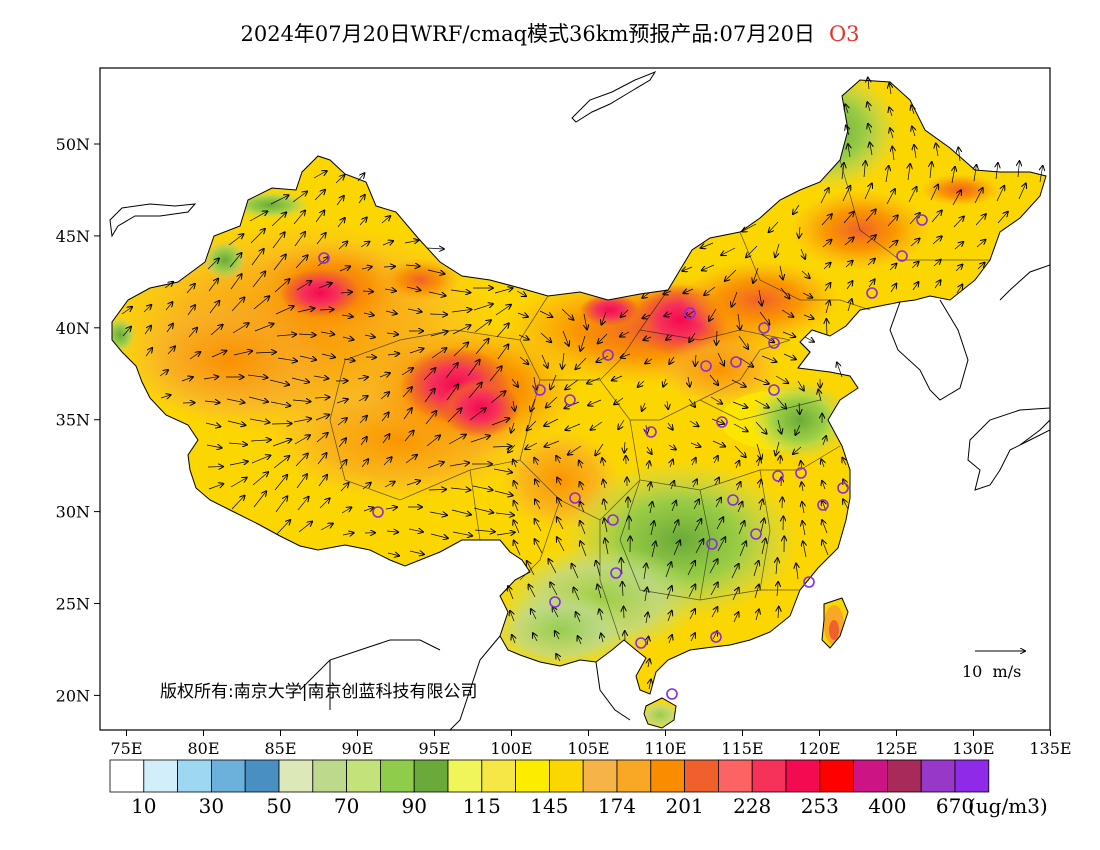 This screenshot has width=1100, height=850. I want to click on lon-tick-label: 80E, so click(203, 748).